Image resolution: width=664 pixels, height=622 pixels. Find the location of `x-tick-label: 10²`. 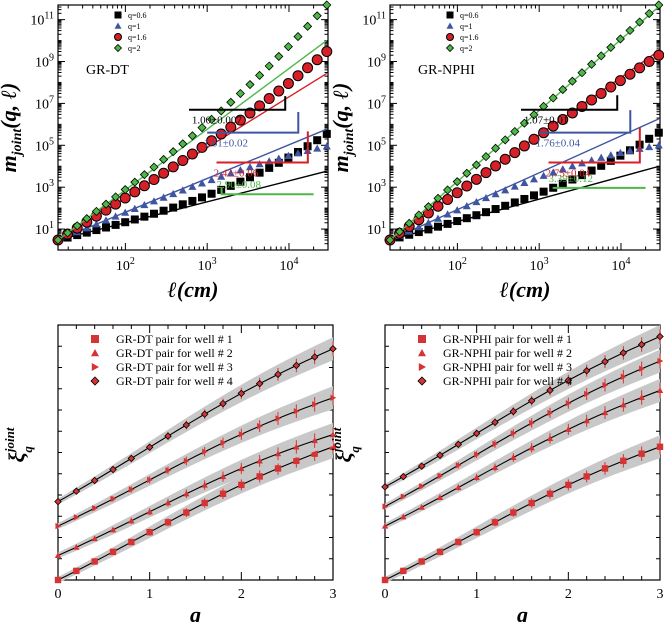

x-tick-label: 10² is located at coordinates (457, 265).